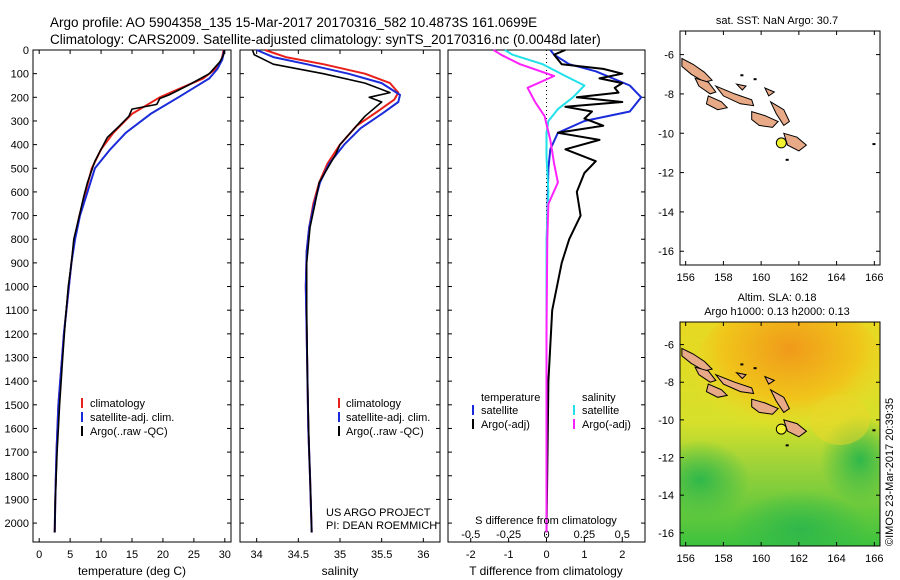 The height and width of the screenshot is (580, 900). Describe the element at coordinates (70, 555) in the screenshot. I see `x-tick-label: 5` at that location.